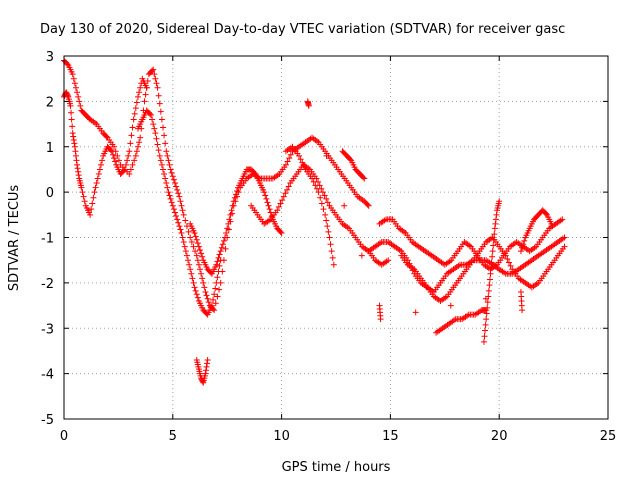 This screenshot has width=640, height=480. I want to click on y-tick-label: -3, so click(47, 329).